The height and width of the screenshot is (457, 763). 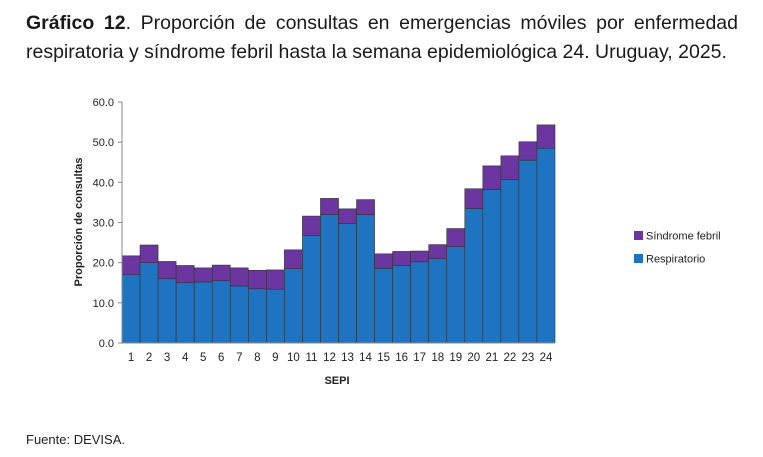 I want to click on x-tick-label: 4, so click(x=185, y=358).